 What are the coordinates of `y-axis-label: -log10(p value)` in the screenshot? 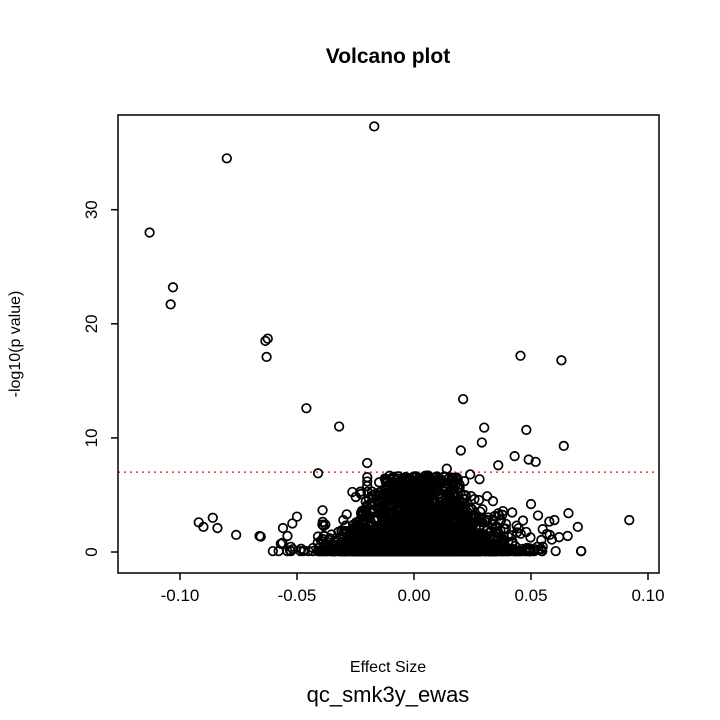 It's located at (15, 344).